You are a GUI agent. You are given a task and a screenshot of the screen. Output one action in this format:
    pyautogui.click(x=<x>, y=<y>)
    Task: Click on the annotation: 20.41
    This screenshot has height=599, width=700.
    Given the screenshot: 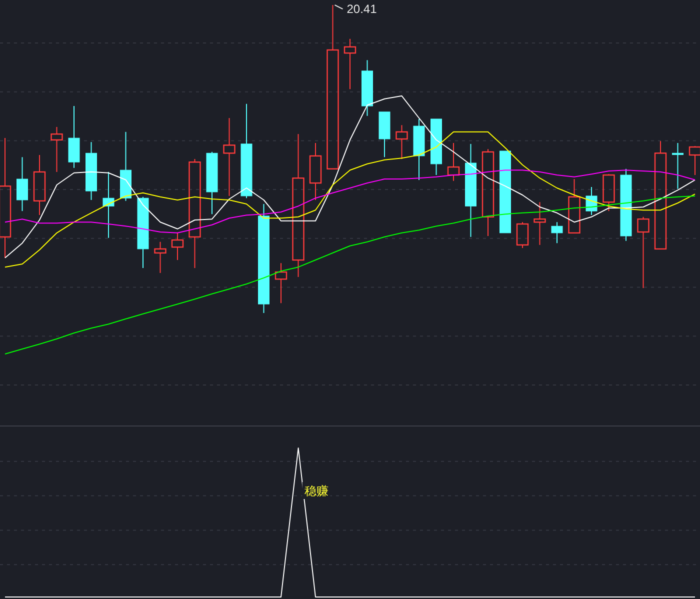 What is the action you would take?
    pyautogui.click(x=362, y=9)
    